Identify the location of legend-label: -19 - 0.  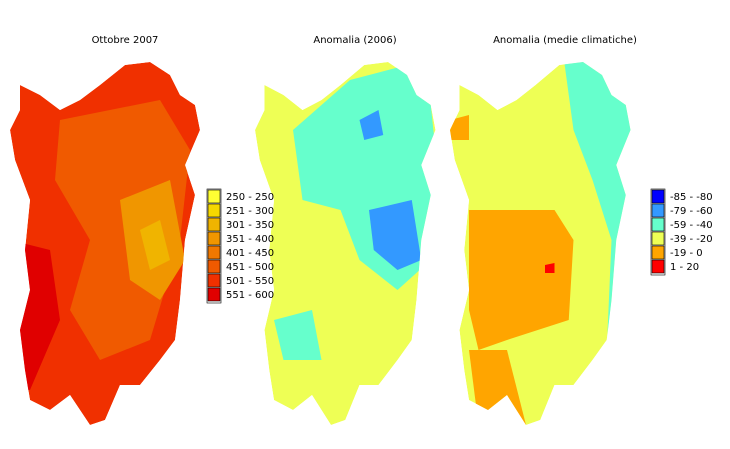
(686, 253).